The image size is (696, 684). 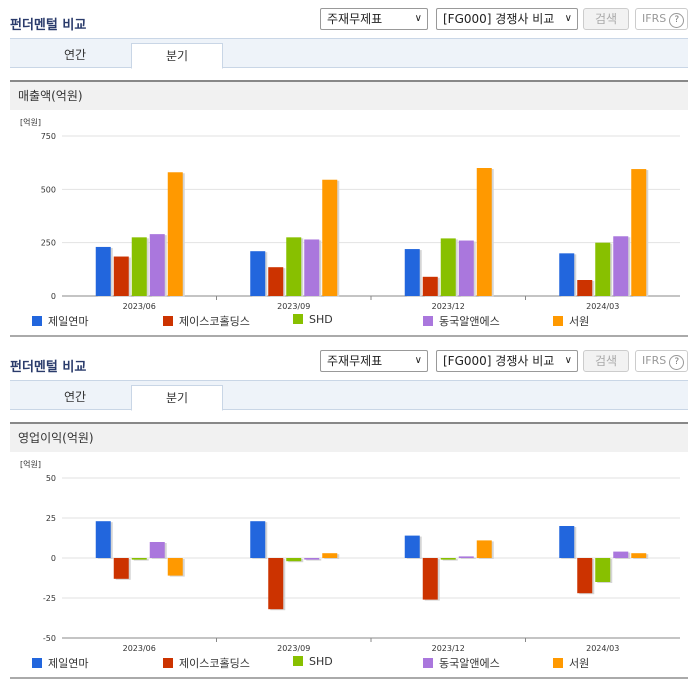 What do you see at coordinates (51, 478) in the screenshot?
I see `y-tick-label: 50` at bounding box center [51, 478].